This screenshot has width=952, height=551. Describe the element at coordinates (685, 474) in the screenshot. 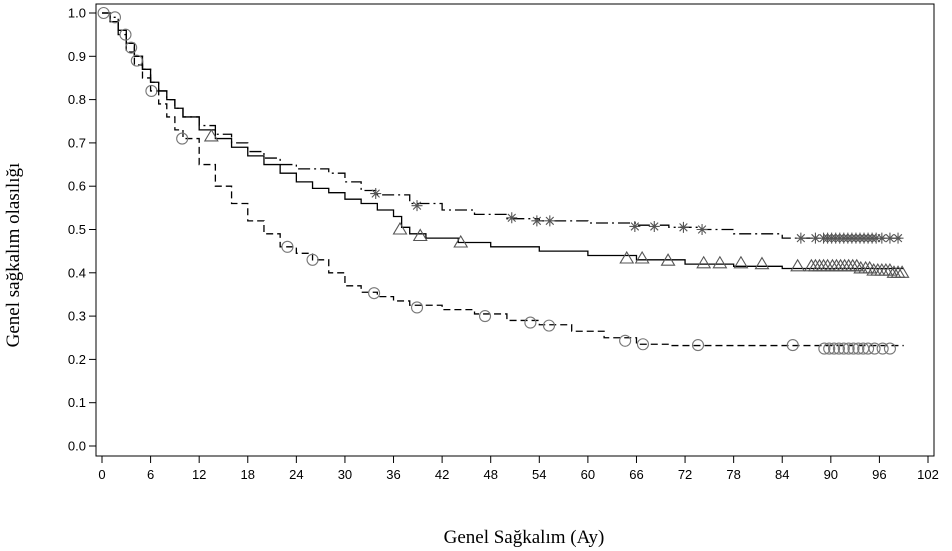

I see `x-tick-label-12: 72` at that location.